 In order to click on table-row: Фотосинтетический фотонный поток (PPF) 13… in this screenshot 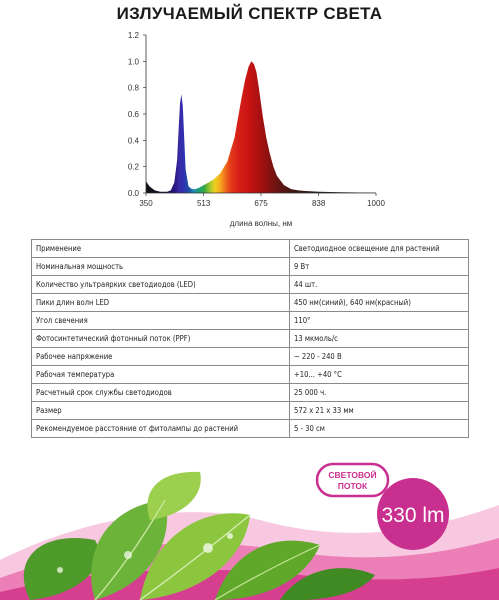, I will do `click(250, 338)`.